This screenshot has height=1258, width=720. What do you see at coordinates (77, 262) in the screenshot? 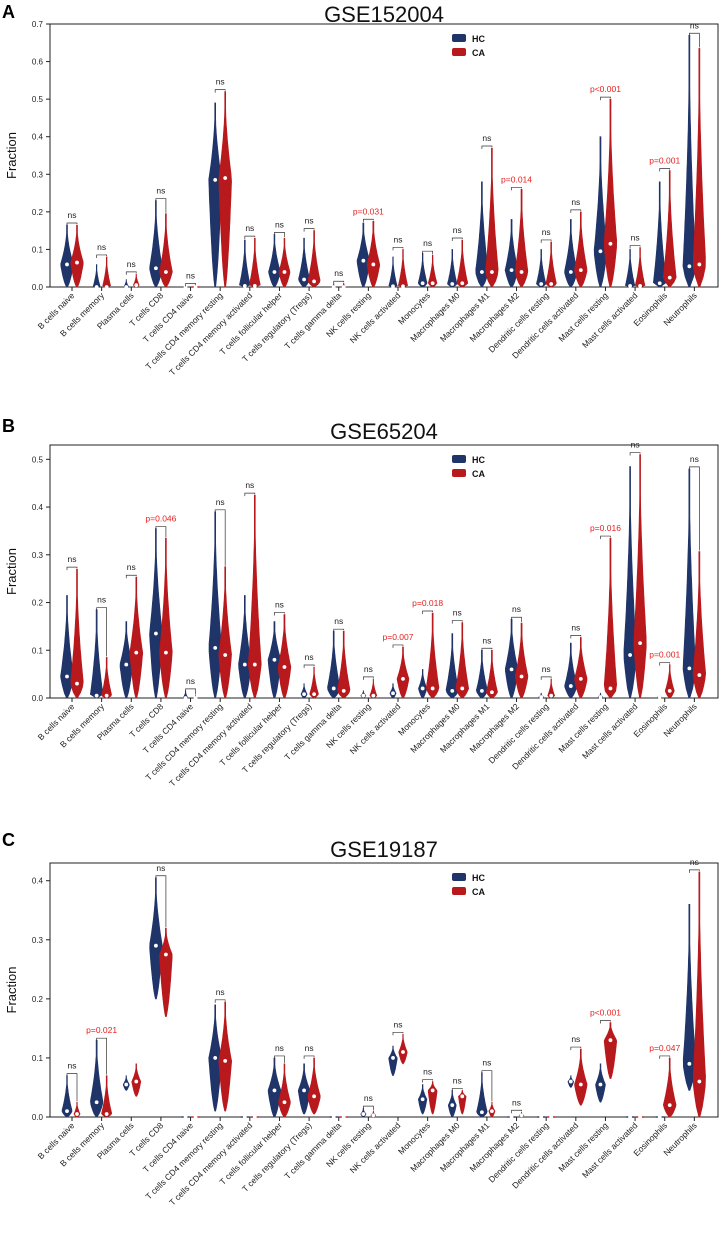
I see `median-dot-ca-b-cells-naive` at bounding box center [77, 262].